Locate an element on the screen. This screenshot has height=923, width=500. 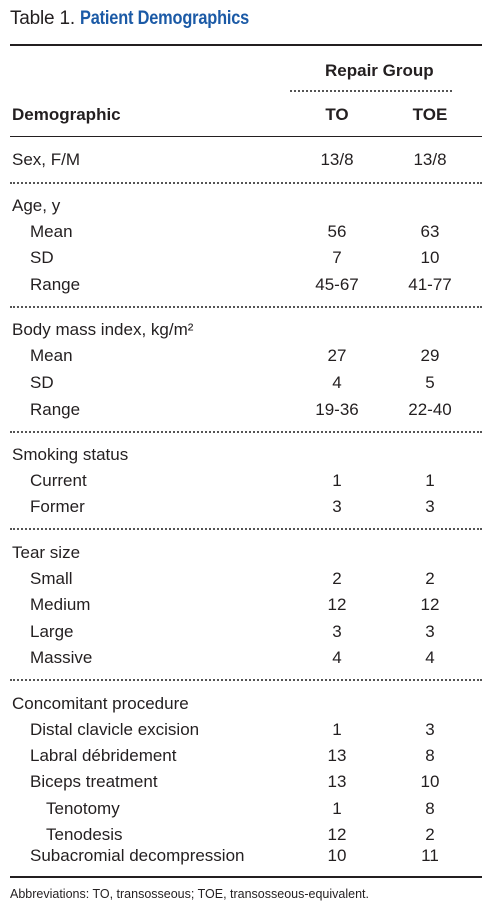
row-bmi-range-to: 19-36 is located at coordinates (337, 409).